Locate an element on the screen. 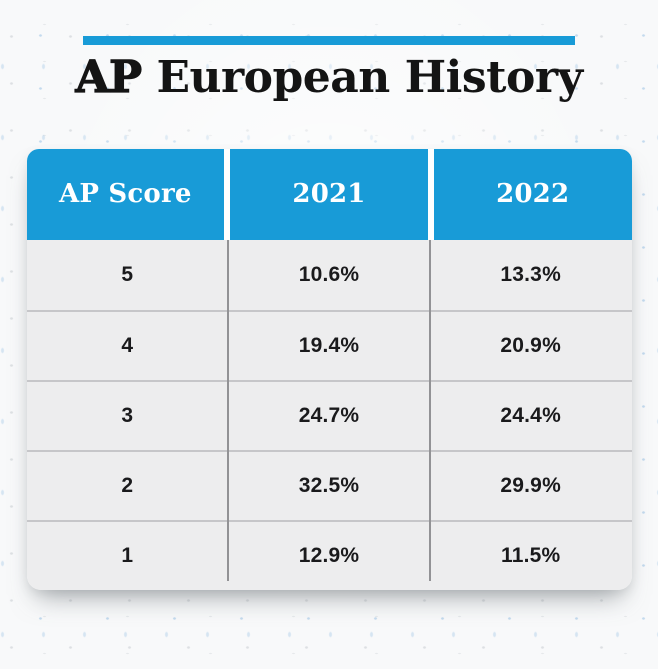 The image size is (658, 669). score-cell: 3 is located at coordinates (127, 415).